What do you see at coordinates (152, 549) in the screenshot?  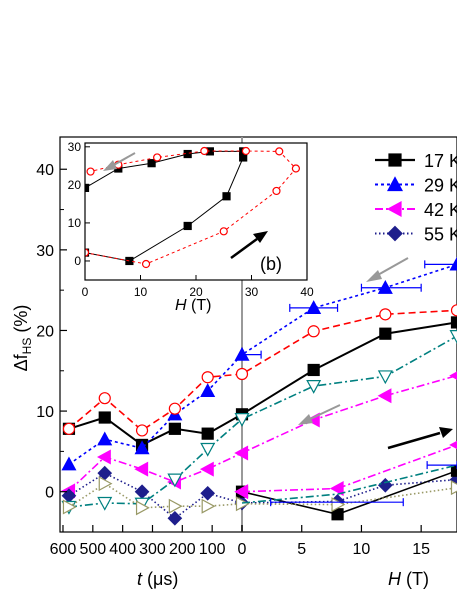 I see `t-tick-label-3: 300` at bounding box center [152, 549].